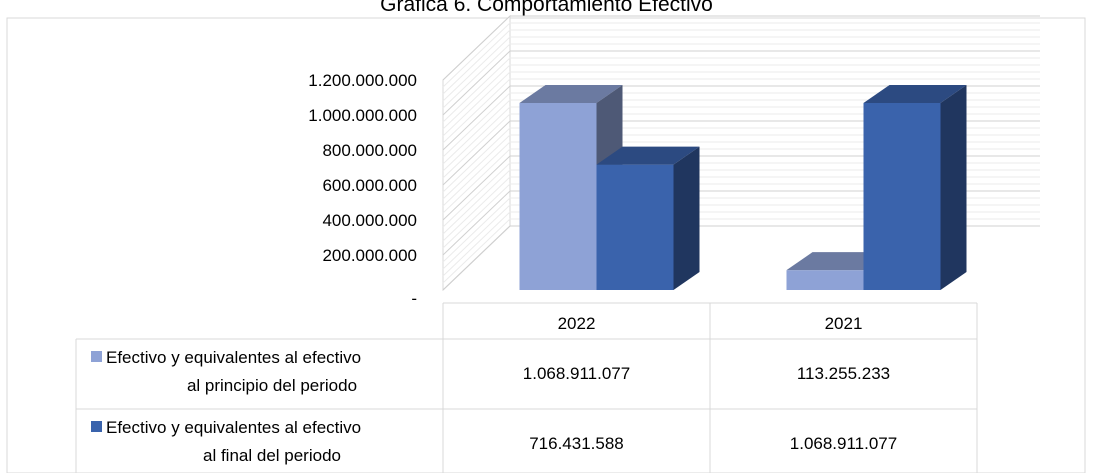 This screenshot has height=473, width=1093. Describe the element at coordinates (546, 8) in the screenshot. I see `chart-title: Gráfica 6. Comportamiento Efectivo` at that location.